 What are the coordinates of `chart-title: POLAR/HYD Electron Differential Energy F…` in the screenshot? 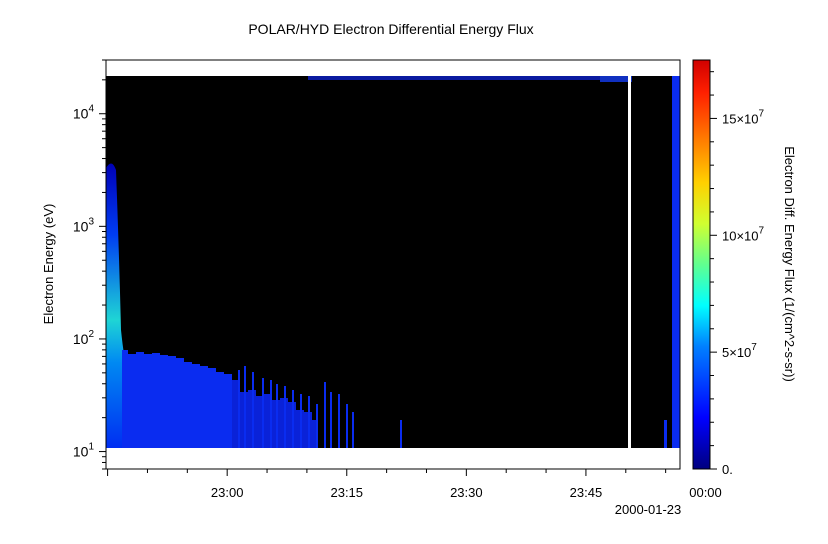 It's located at (390, 29).